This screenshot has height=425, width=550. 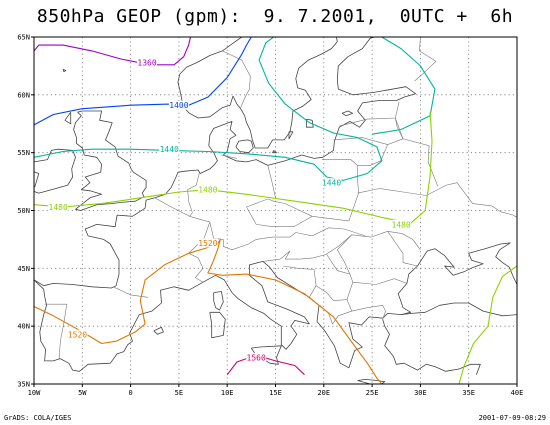 I want to click on contour-label: 1360, so click(x=146, y=62).